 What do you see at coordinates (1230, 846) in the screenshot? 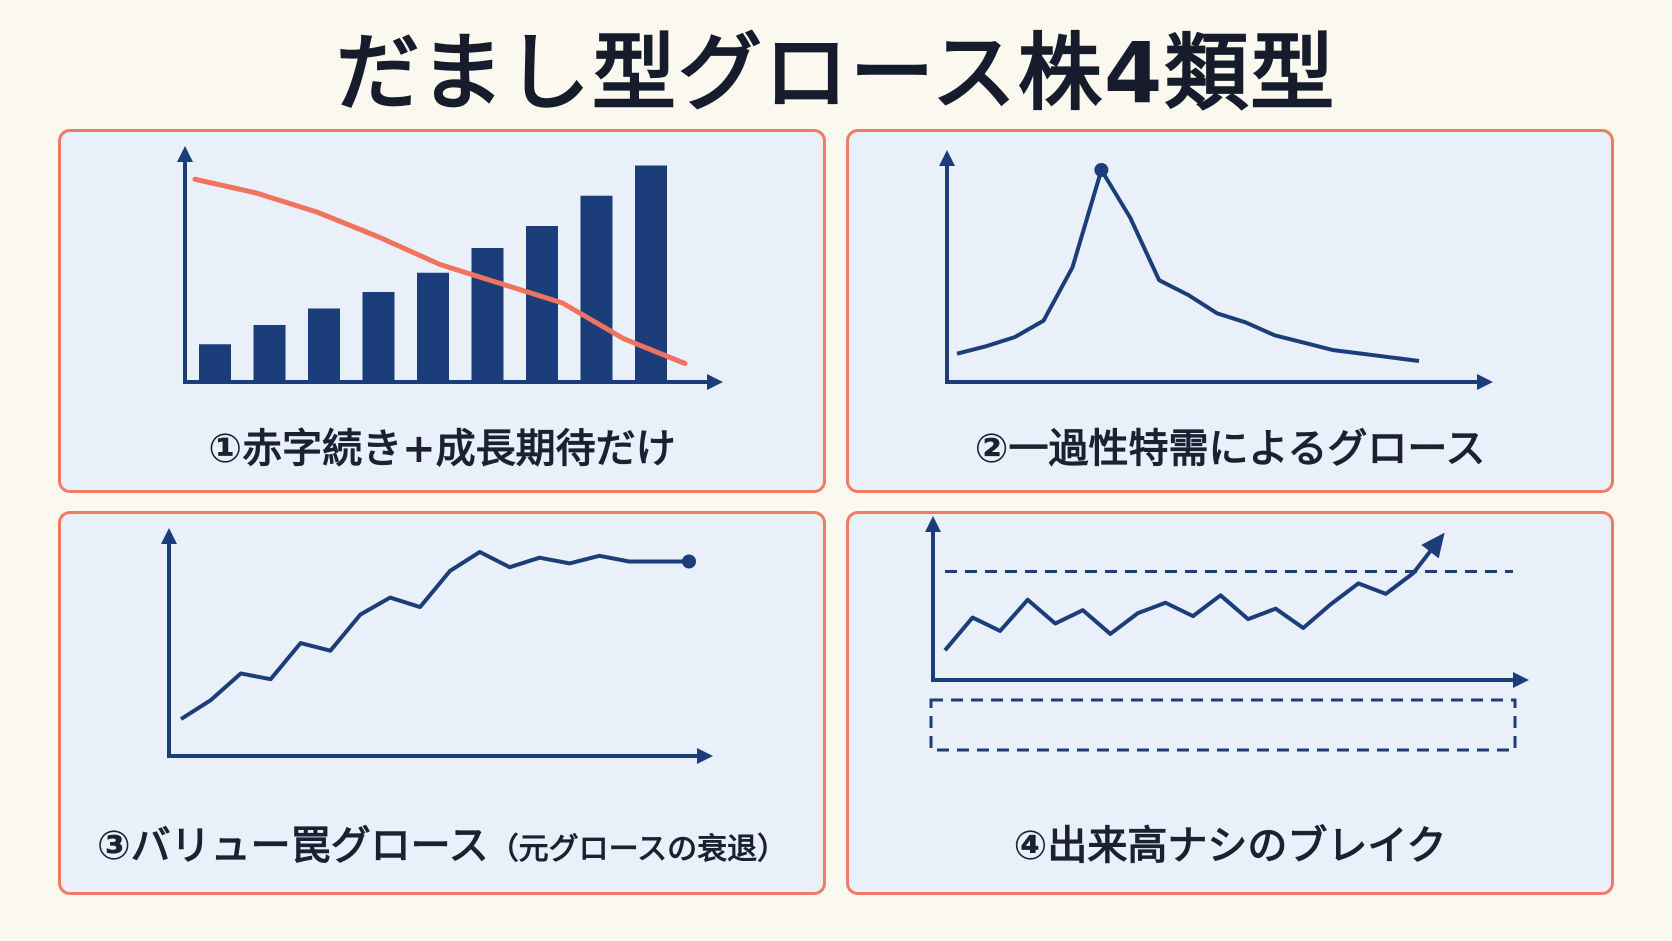
I see `panel-caption: ④出来高ナシのブレイク` at bounding box center [1230, 846].